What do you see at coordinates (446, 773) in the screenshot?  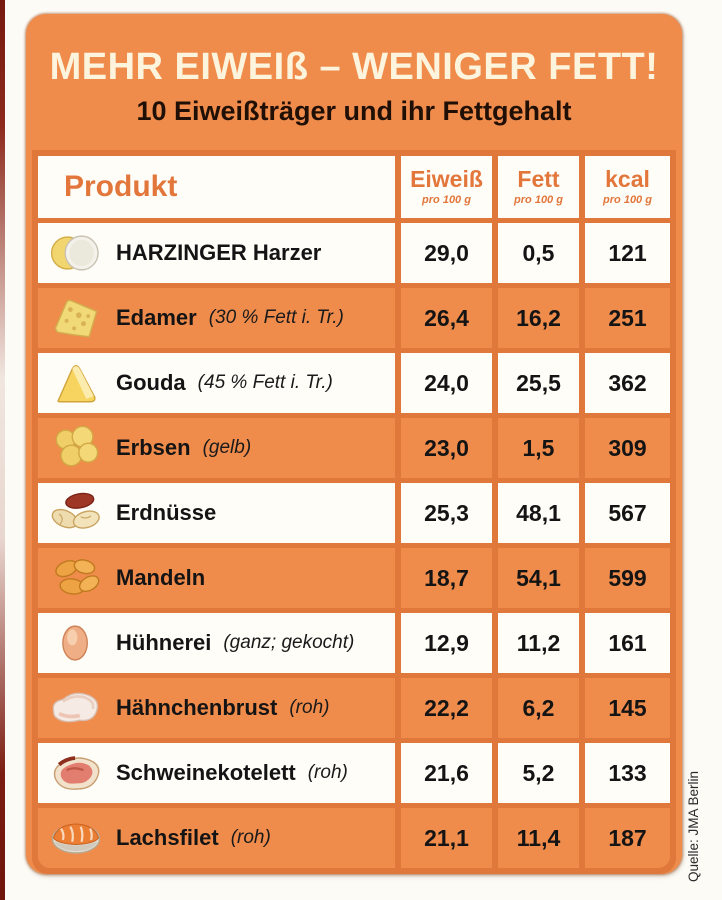 I see `protein-value: 21,6` at bounding box center [446, 773].